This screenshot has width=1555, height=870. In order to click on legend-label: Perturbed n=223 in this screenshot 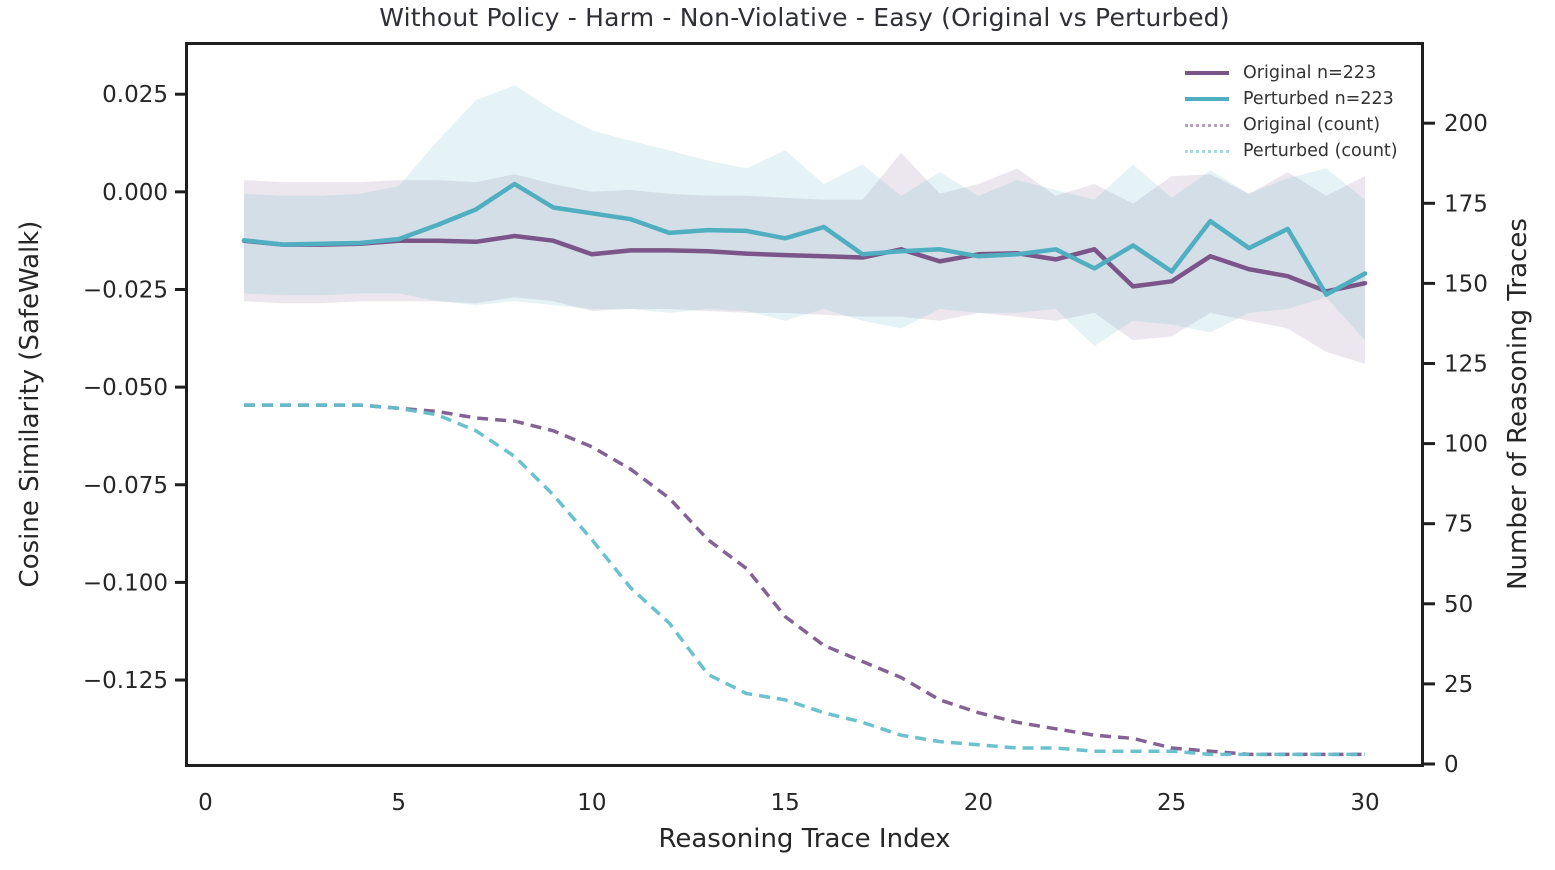, I will do `click(1318, 99)`.